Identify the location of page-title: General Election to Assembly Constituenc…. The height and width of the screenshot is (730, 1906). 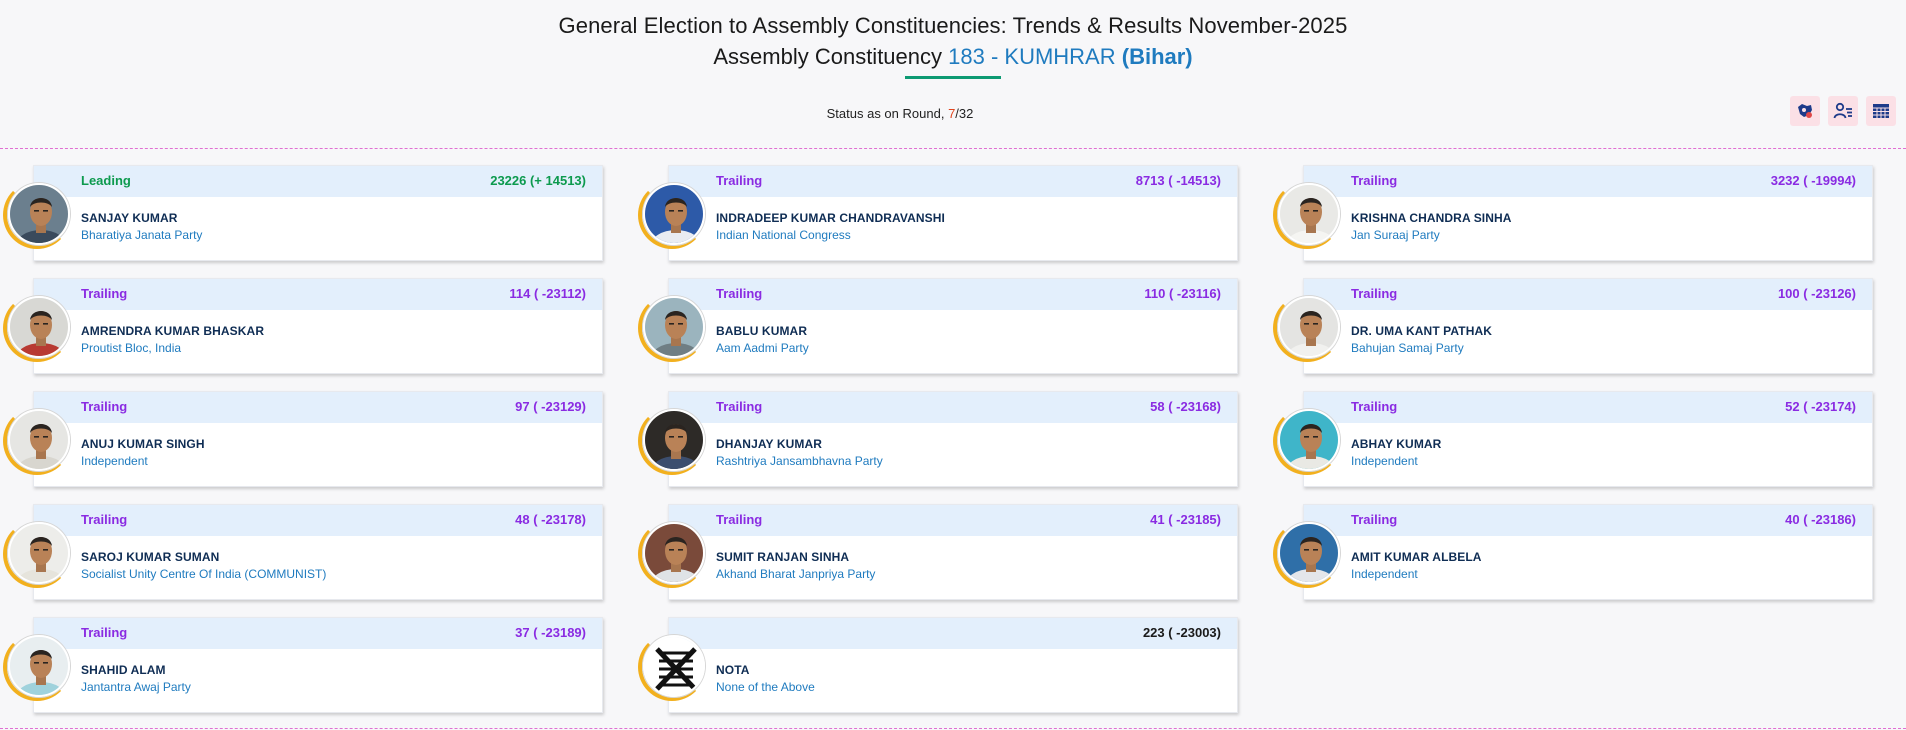
(953, 25).